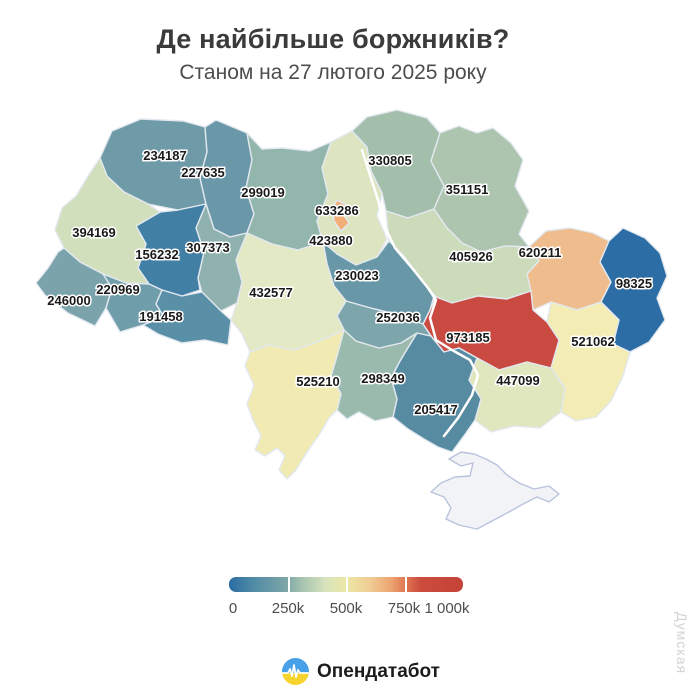  I want to click on region-value-khmelnytskyi: 307373, so click(207, 247).